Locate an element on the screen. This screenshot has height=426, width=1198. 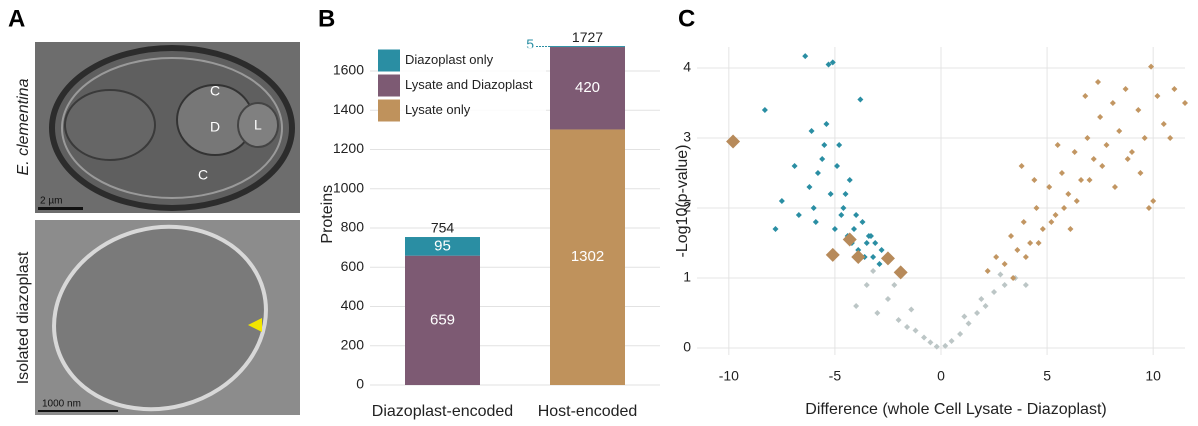
x-tick-label: Diazoplast-encoded is located at coordinates (442, 411).